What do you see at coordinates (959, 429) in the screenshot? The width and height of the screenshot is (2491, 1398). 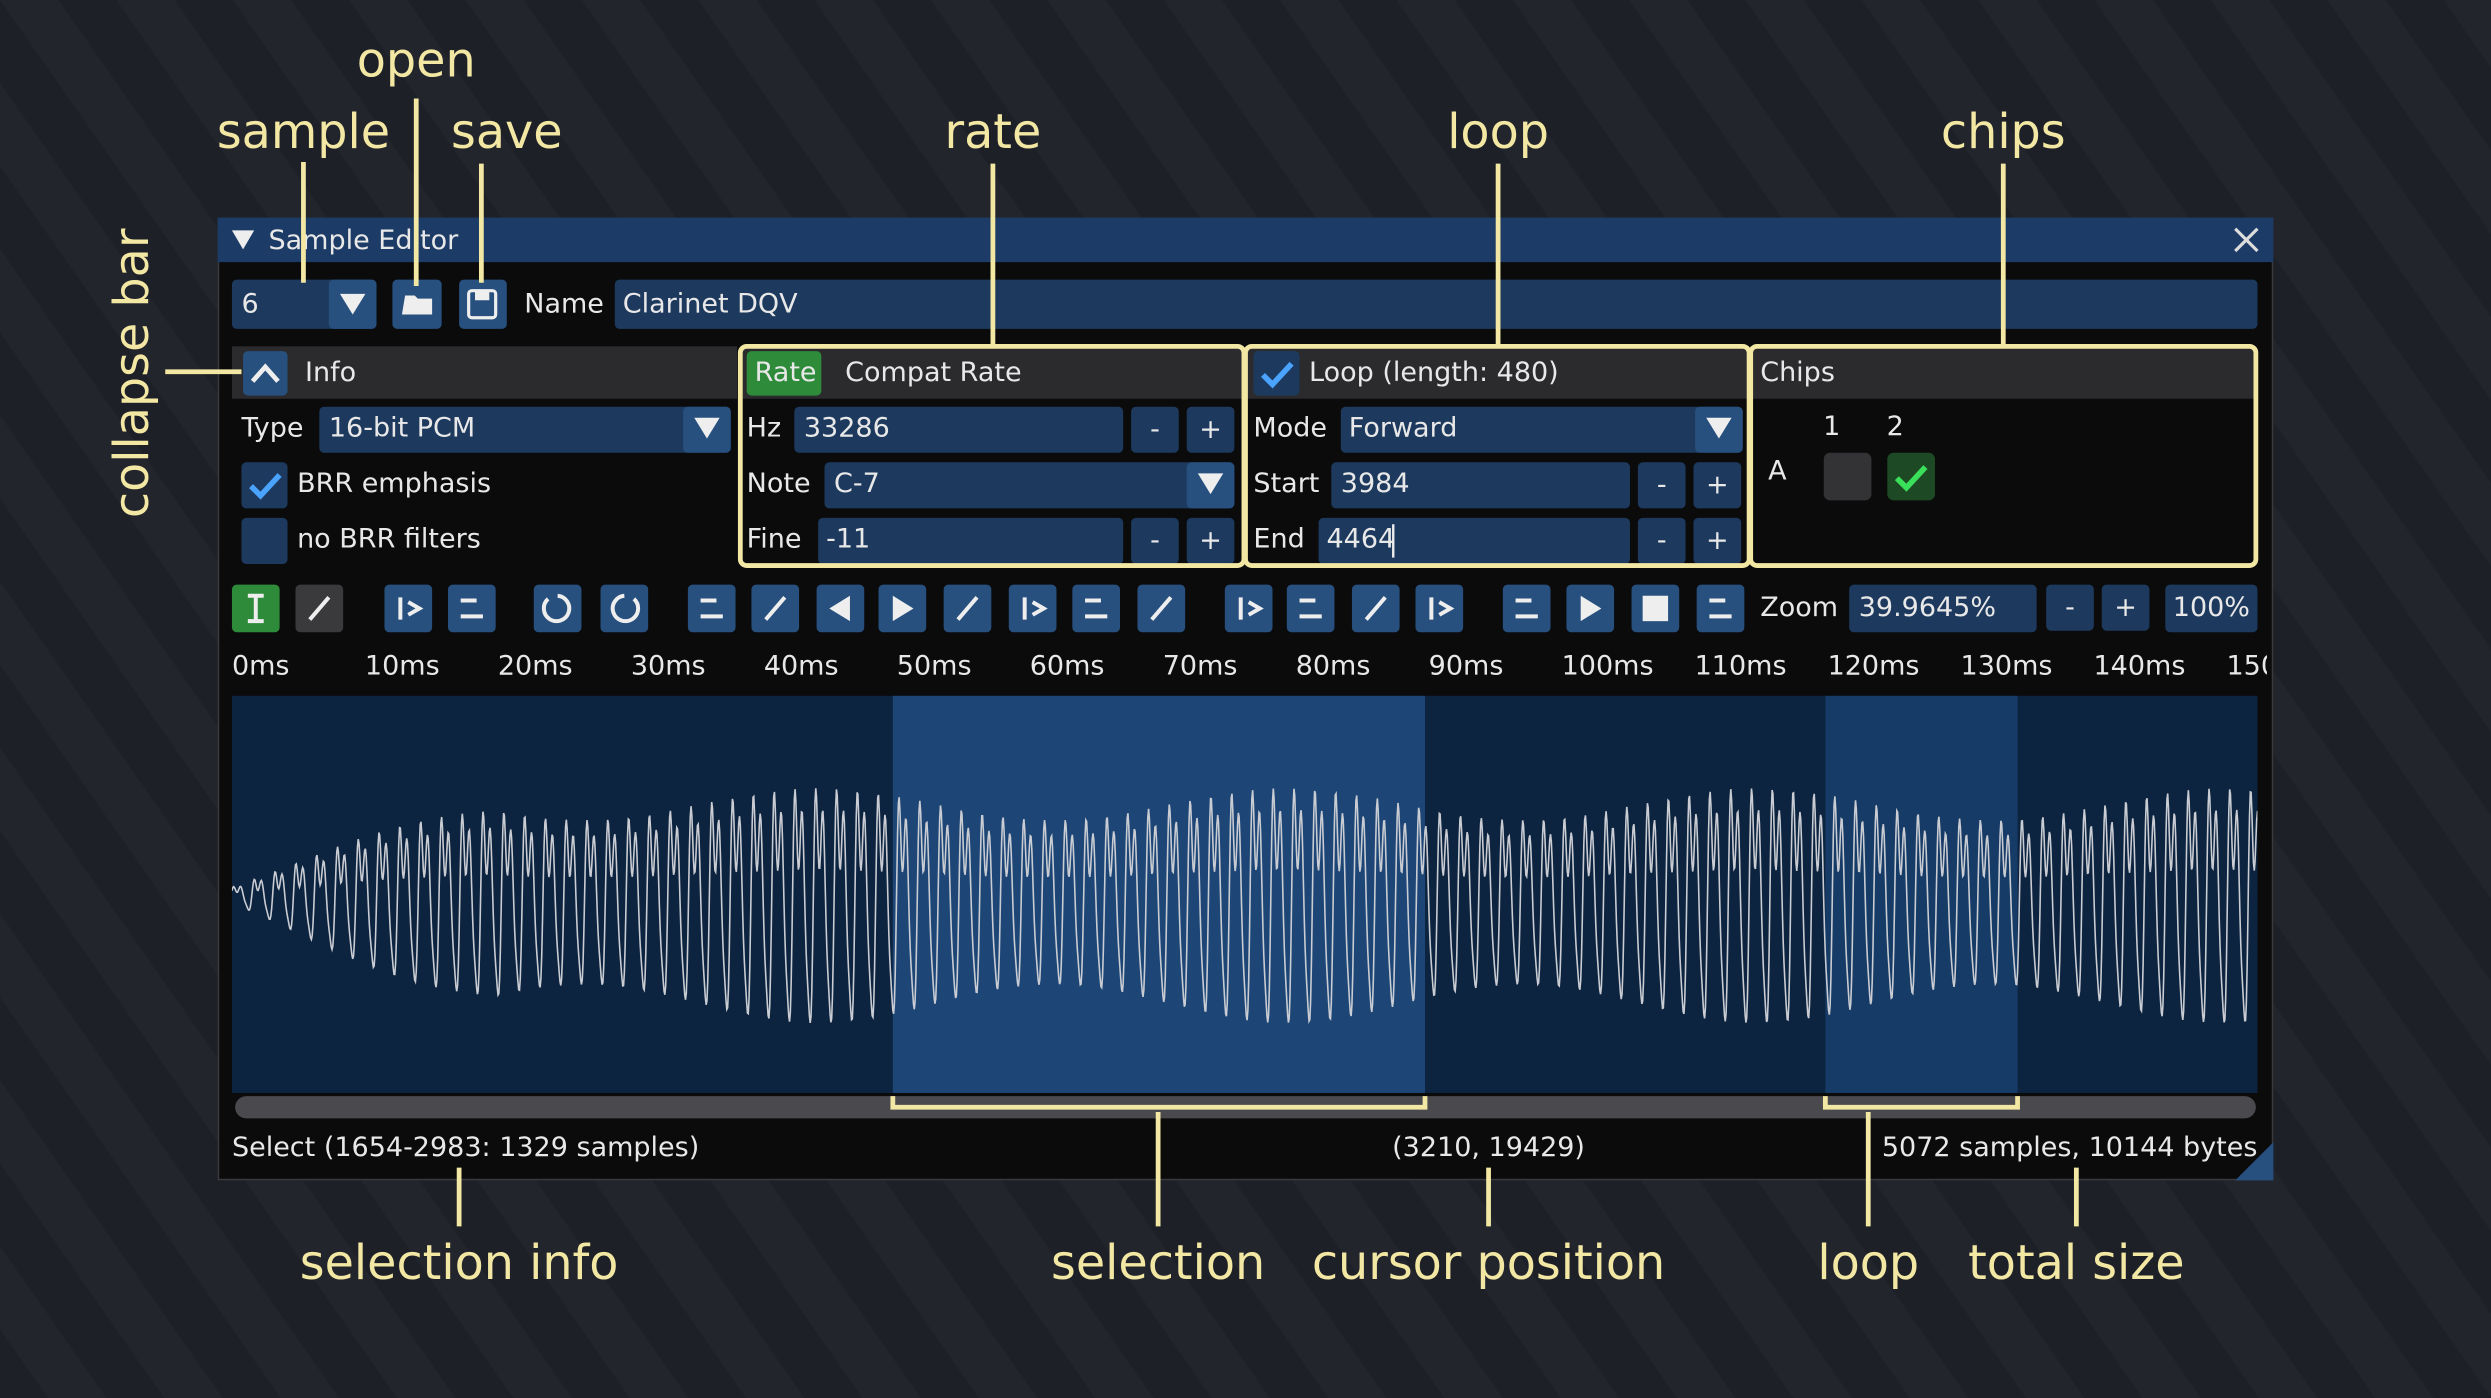 I see `hz-input` at bounding box center [959, 429].